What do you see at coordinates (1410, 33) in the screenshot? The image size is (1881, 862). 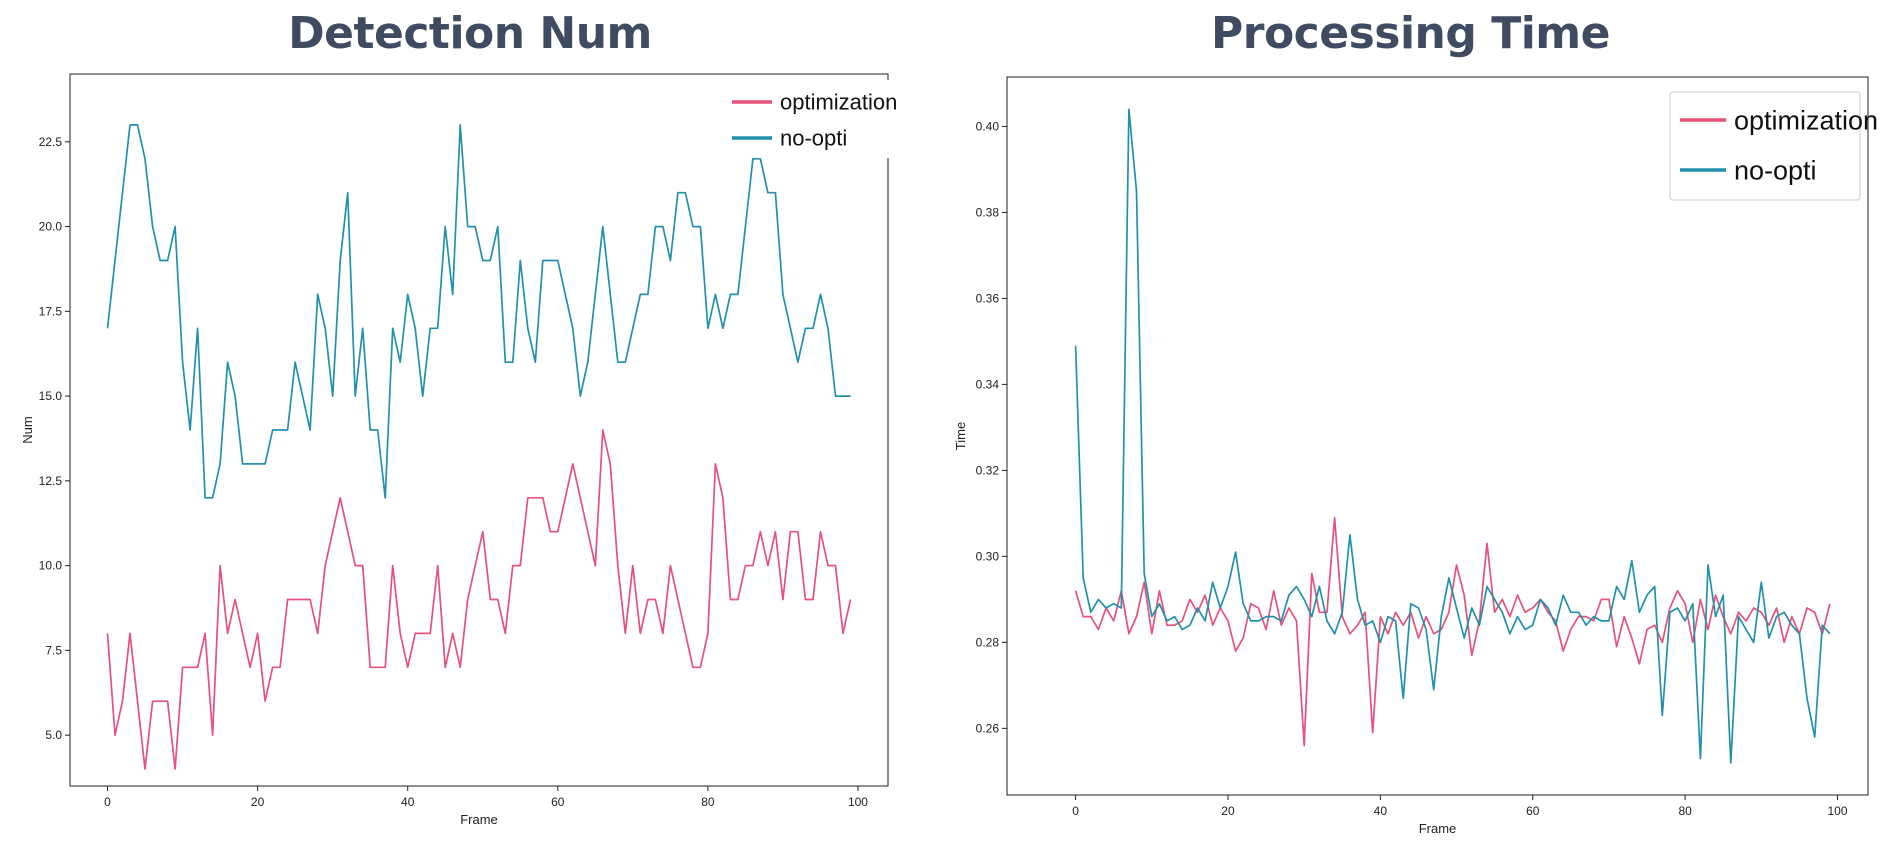 I see `chart-title: Processing Time` at bounding box center [1410, 33].